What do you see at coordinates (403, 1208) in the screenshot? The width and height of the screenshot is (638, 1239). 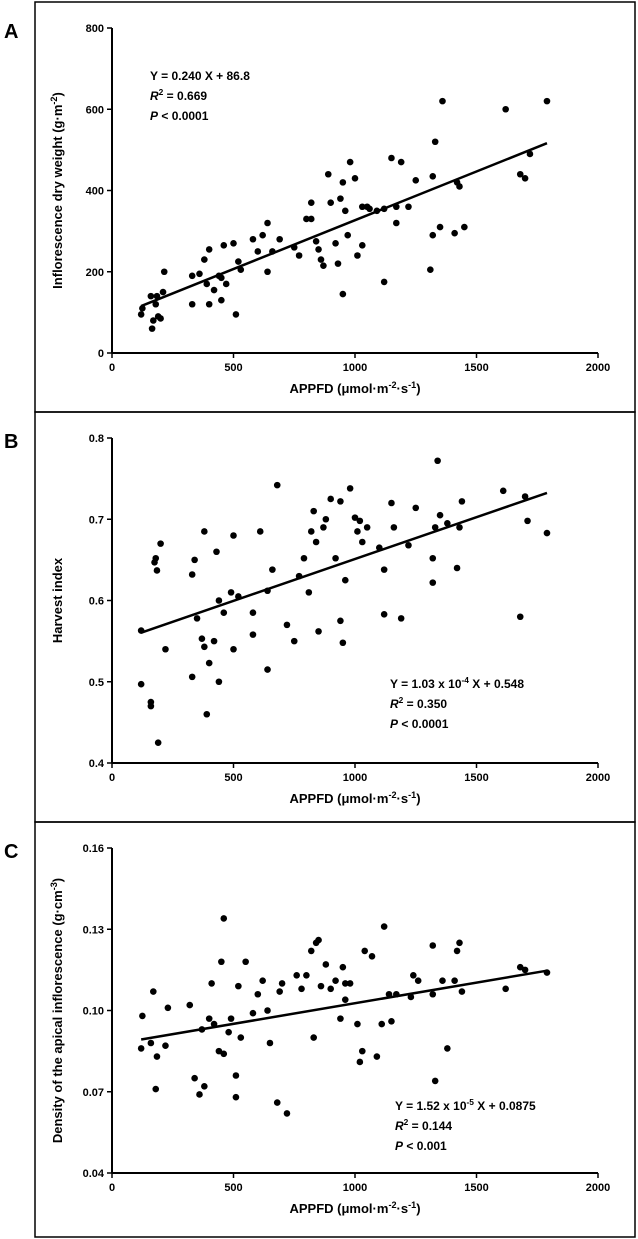 I see `text-segment: ·s` at bounding box center [403, 1208].